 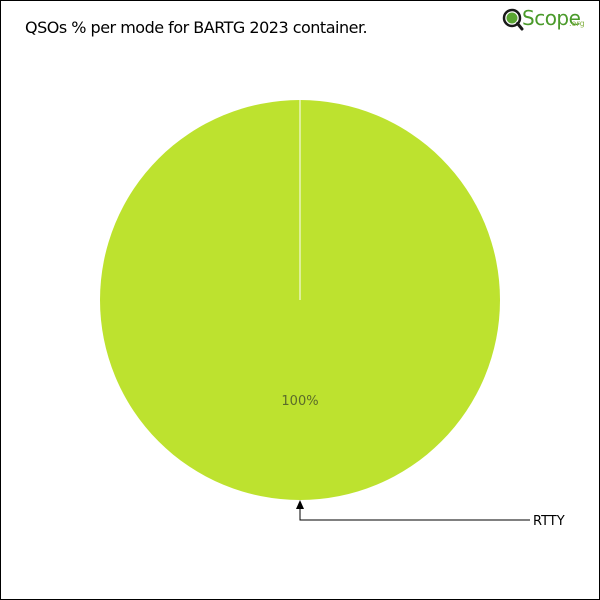 What do you see at coordinates (299, 401) in the screenshot?
I see `slice-percent-label: 100%` at bounding box center [299, 401].